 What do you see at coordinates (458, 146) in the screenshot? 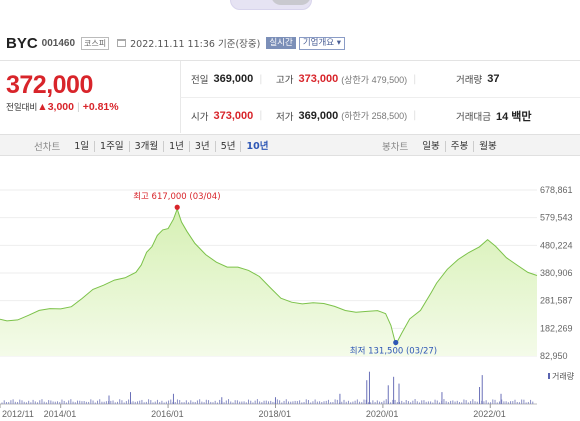
I see `candle-option-1: 주봉` at bounding box center [458, 146].